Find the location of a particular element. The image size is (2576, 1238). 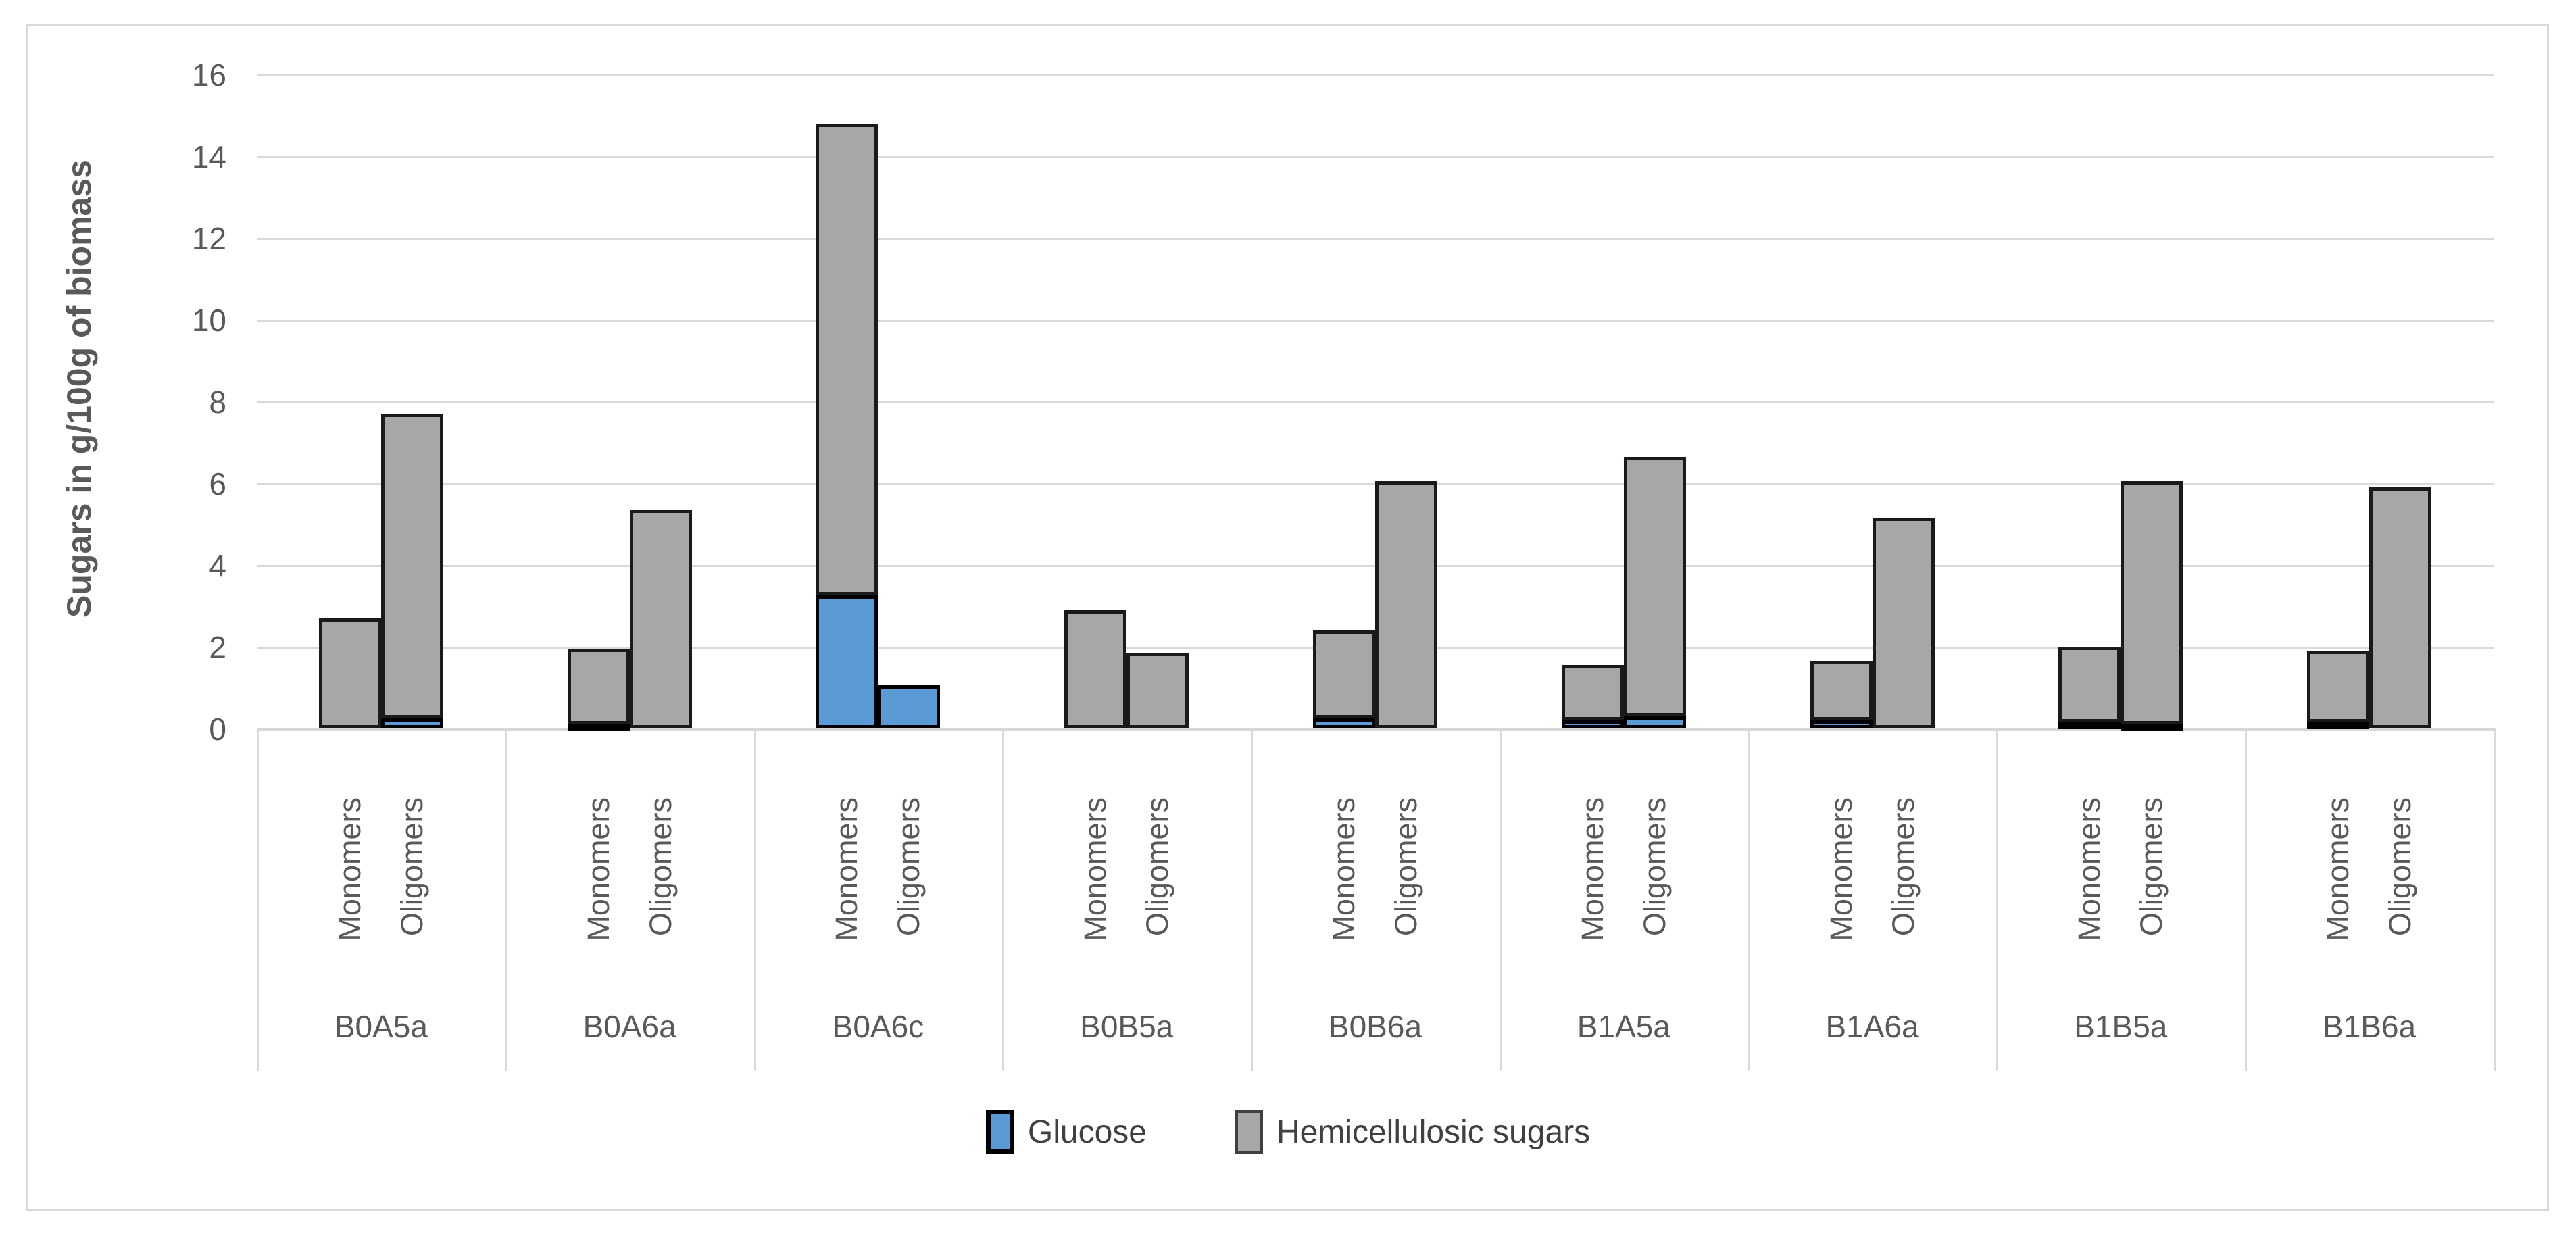

y-tick-label: 0 is located at coordinates (218, 730).